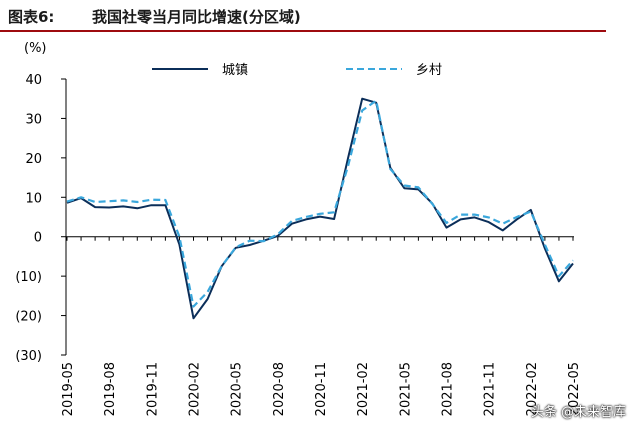 The image size is (640, 426). What do you see at coordinates (195, 389) in the screenshot?
I see `x-tick-label: 2020-02` at bounding box center [195, 389].